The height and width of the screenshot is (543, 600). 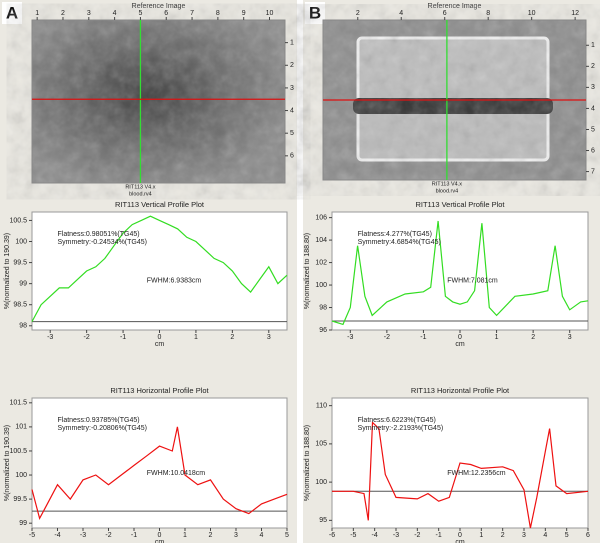 What do you see at coordinates (375, 535) in the screenshot?
I see `x-tick-label: -4` at bounding box center [375, 535].